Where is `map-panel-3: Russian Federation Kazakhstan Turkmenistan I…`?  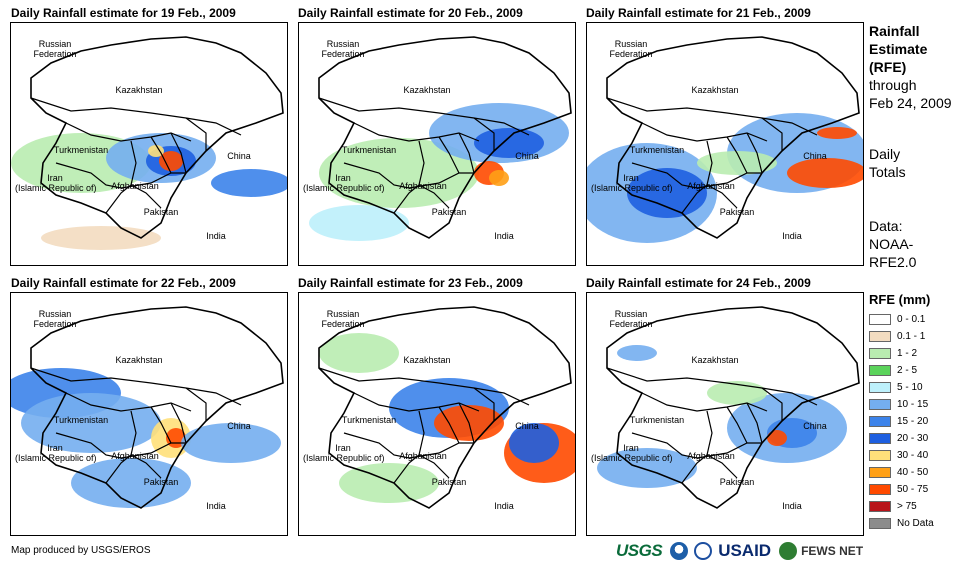
map-panel-3: Russian Federation Kazakhstan Turkmenistan I… is located at coordinates (725, 144).